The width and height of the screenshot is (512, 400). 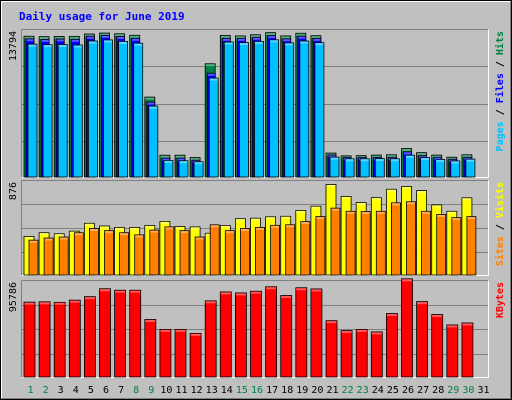 What do you see at coordinates (500, 43) in the screenshot?
I see `legend-entry: Hits` at bounding box center [500, 43].